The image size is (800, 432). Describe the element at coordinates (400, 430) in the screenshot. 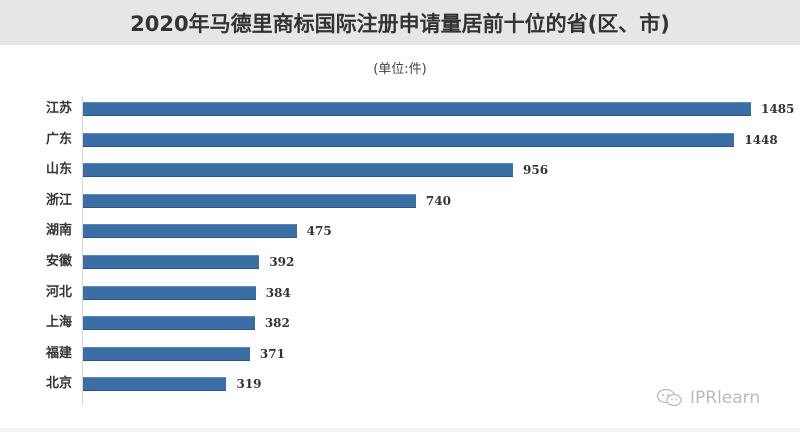

I see `bottom-border` at that location.